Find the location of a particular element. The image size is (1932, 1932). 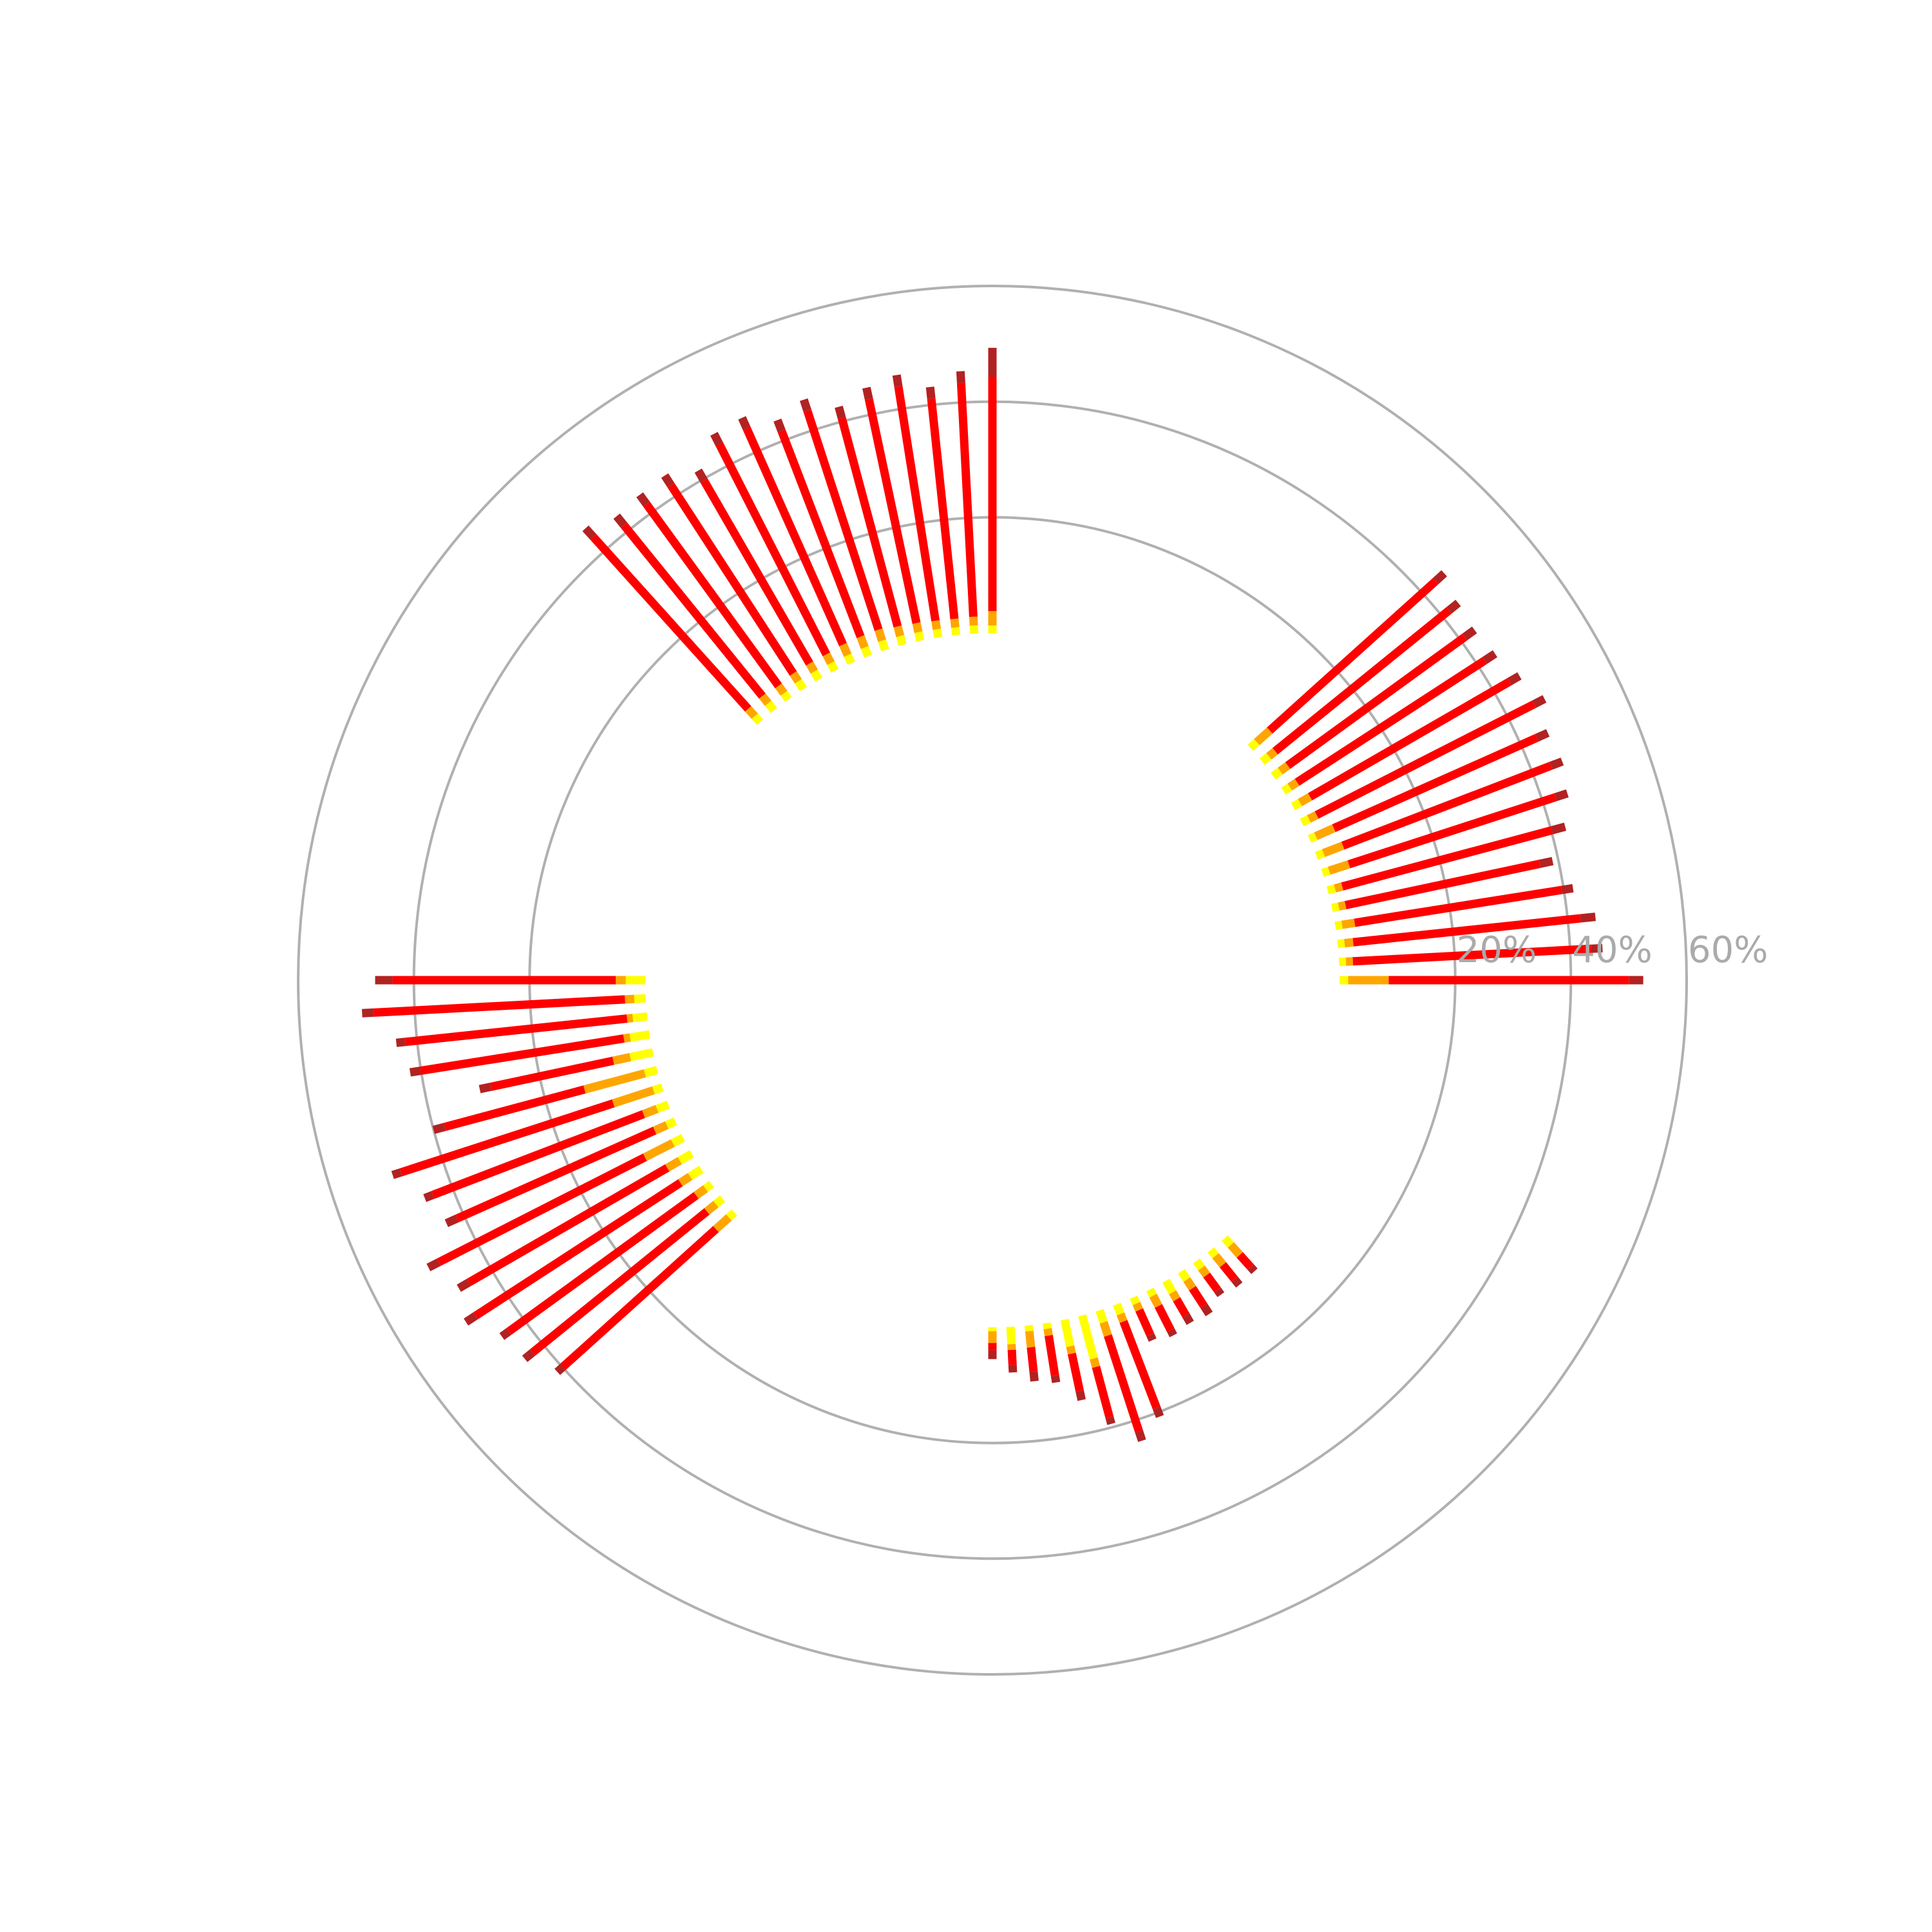

bar-segment-g0-b13-s1 is located at coordinates (1272, 754).